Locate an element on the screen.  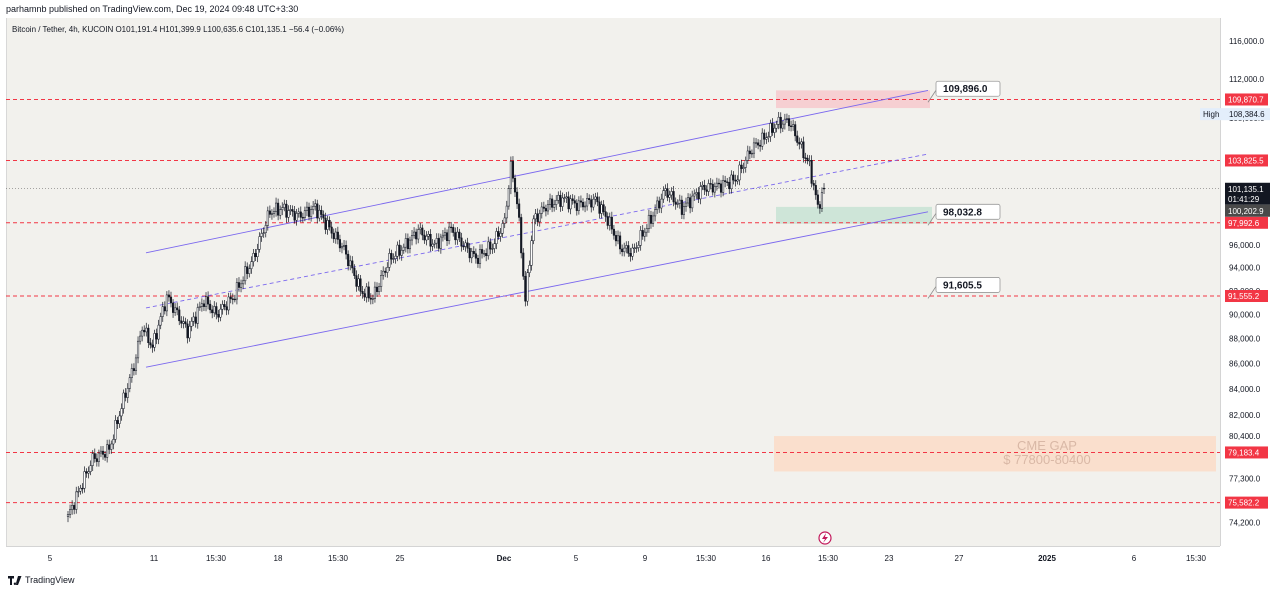
cme-gap-range: $ 77800-80400 is located at coordinates (1046, 459).